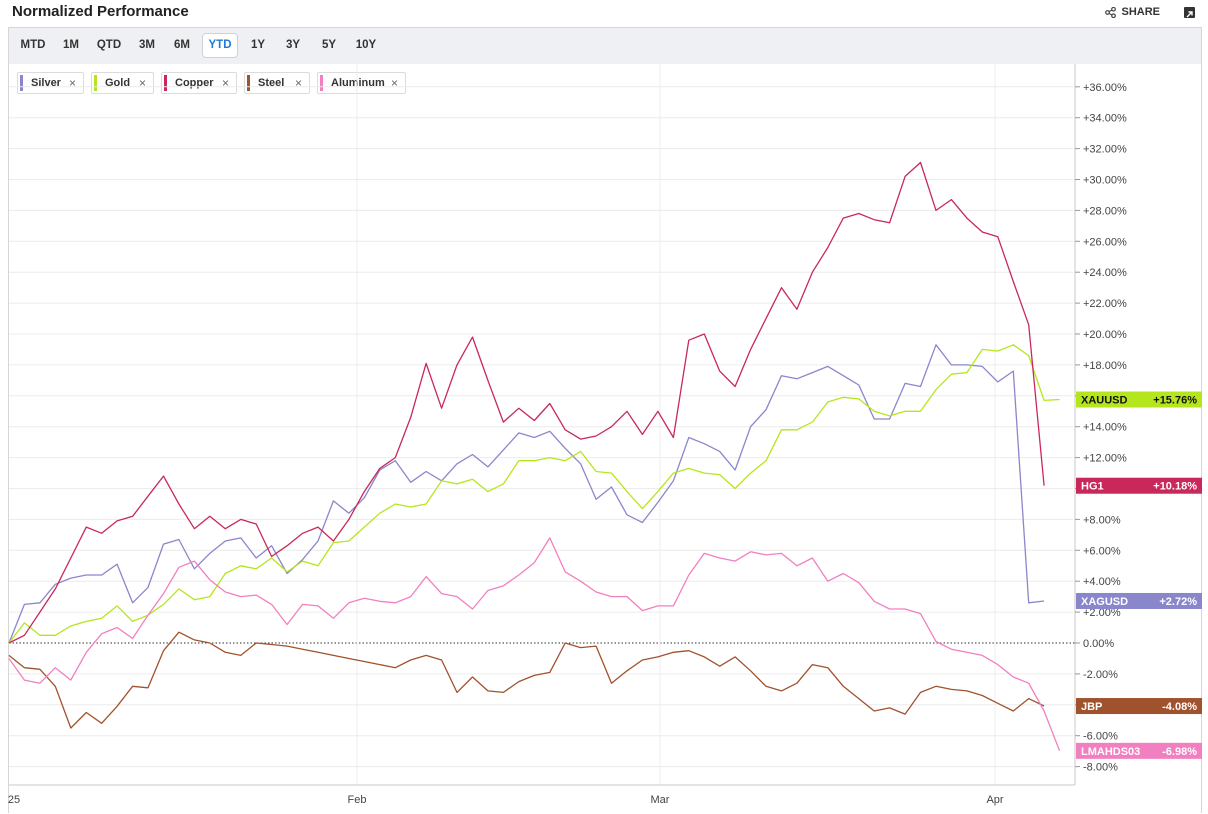  Describe the element at coordinates (1105, 366) in the screenshot. I see `y-tick-label: +18.00%` at that location.